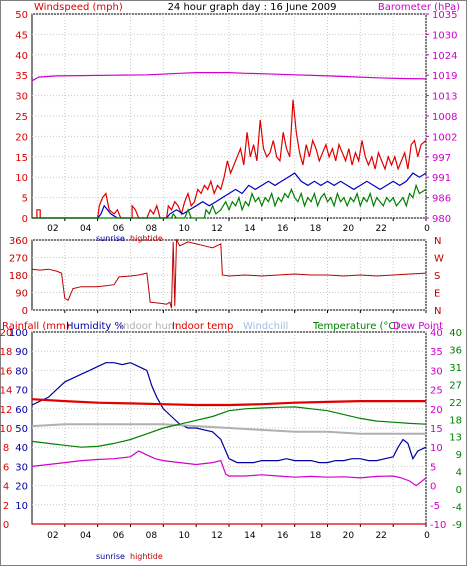  What do you see at coordinates (436, 391) in the screenshot?
I see `temp-c-tick-label: 25` at bounding box center [436, 391].